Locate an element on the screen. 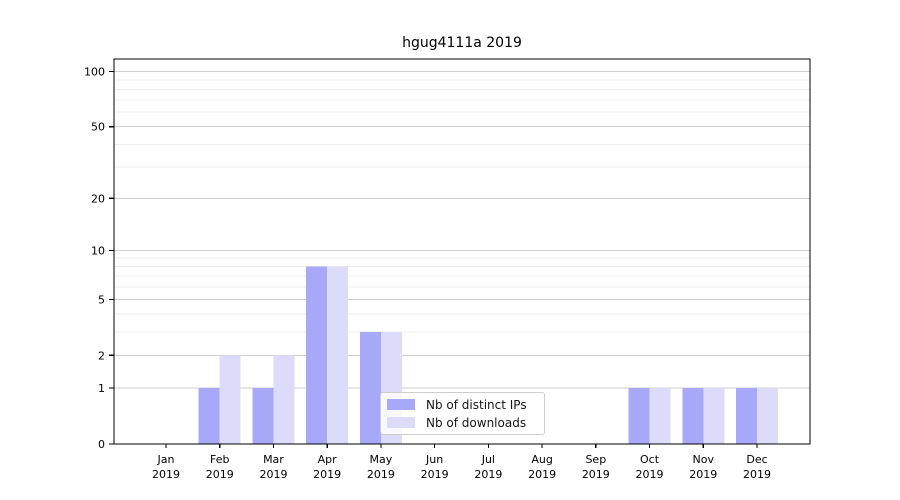 Image resolution: width=900 pixels, height=500 pixels. bar-apr-distinct-ips is located at coordinates (317, 355).